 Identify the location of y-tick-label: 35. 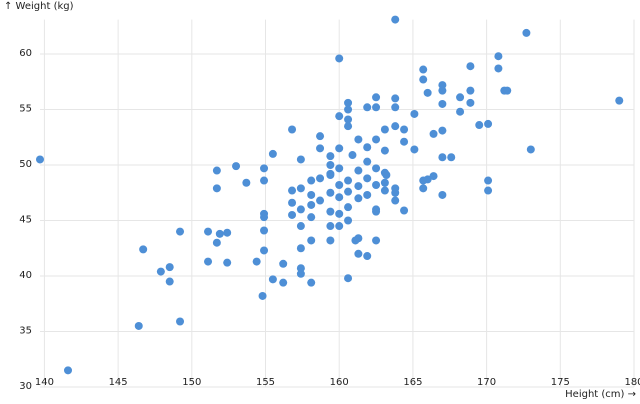
(25, 331).